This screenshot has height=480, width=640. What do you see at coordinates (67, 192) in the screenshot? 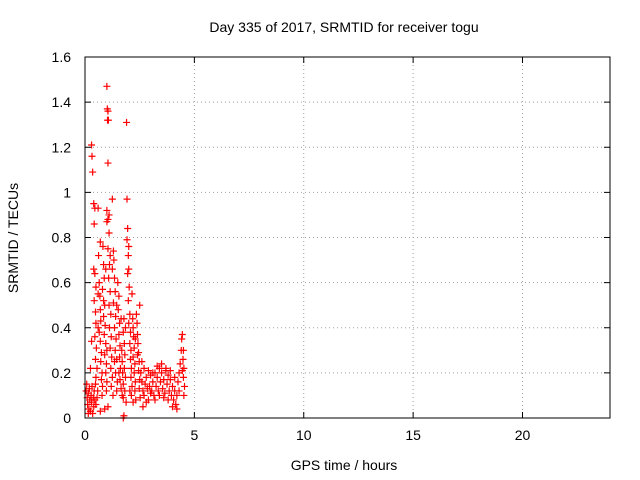
I see `y-tick-label: 1` at bounding box center [67, 192].